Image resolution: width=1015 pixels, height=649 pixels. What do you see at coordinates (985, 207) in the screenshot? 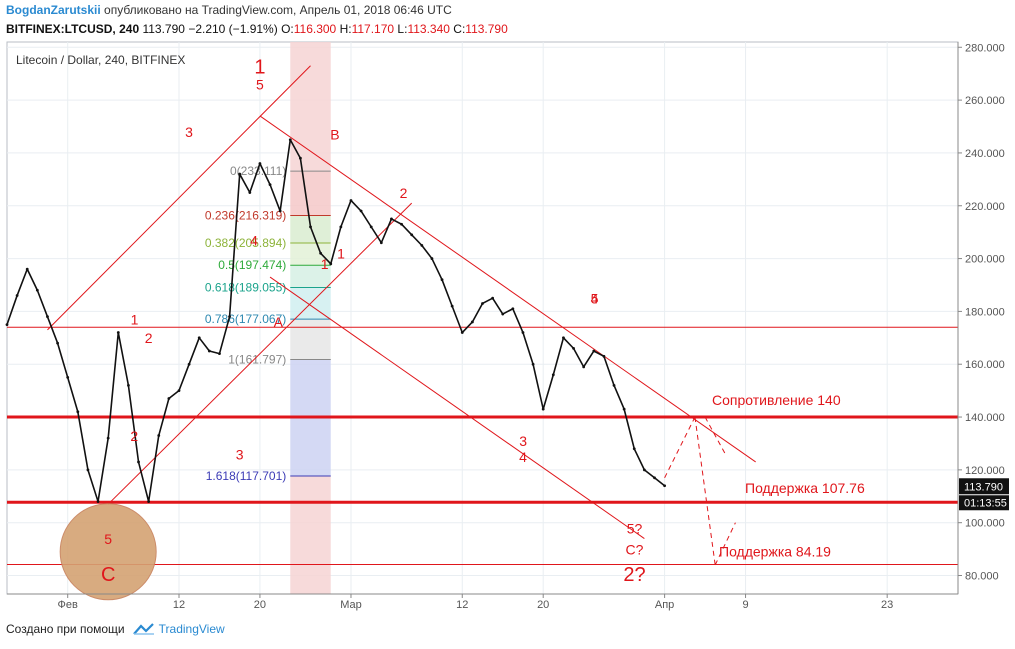
I see `y-tick-label: 220.000` at bounding box center [985, 207].